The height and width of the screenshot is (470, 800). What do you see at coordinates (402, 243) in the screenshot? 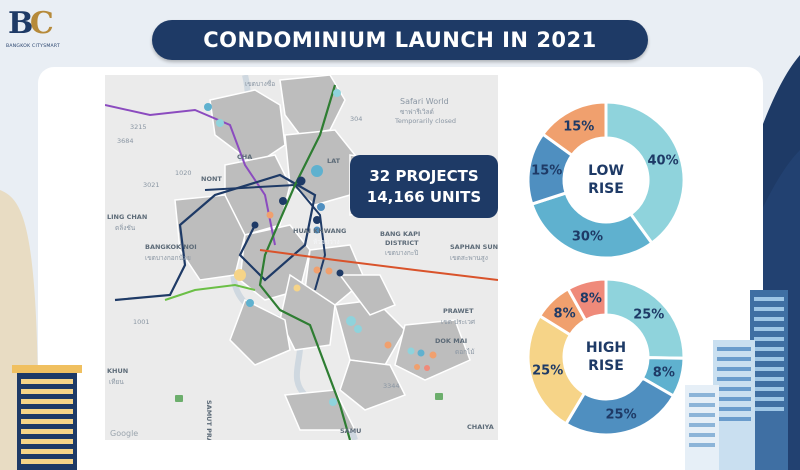
I see `map-label-bangkapi-district: DISTRICT` at bounding box center [402, 243].